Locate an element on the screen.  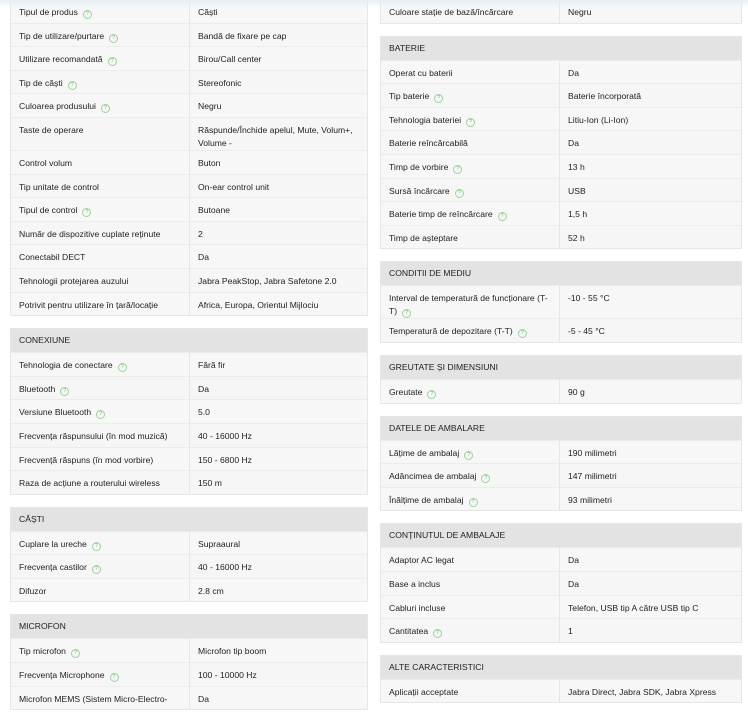
spec-label-text: Difuzor is located at coordinates (33, 590).